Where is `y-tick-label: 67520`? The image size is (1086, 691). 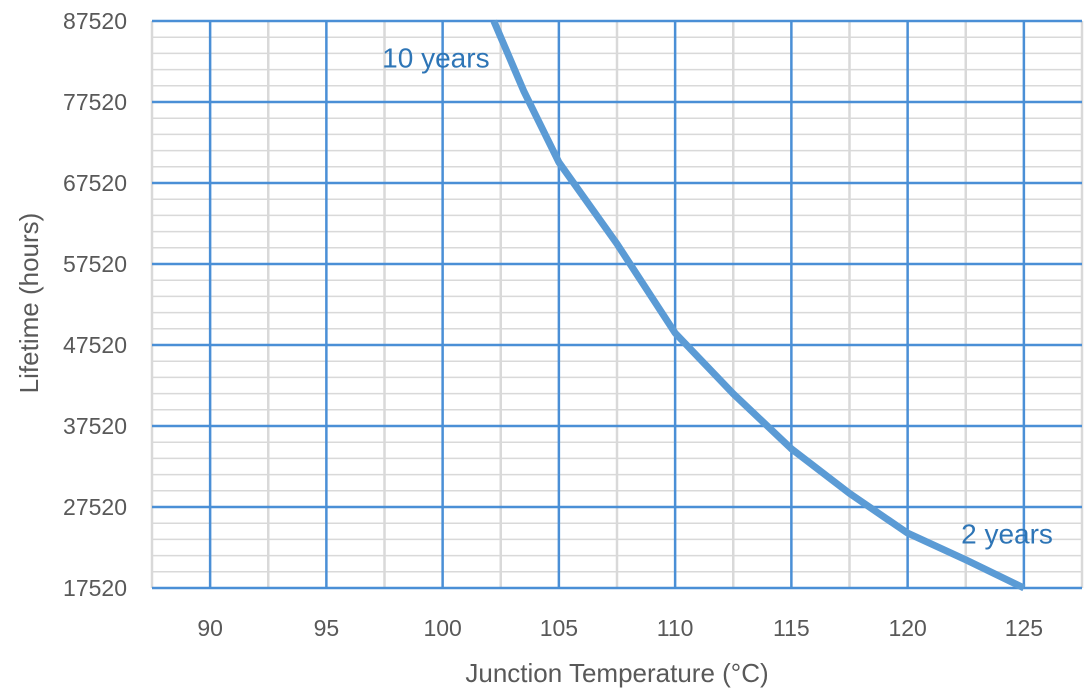 y-tick-label: 67520 is located at coordinates (95, 183).